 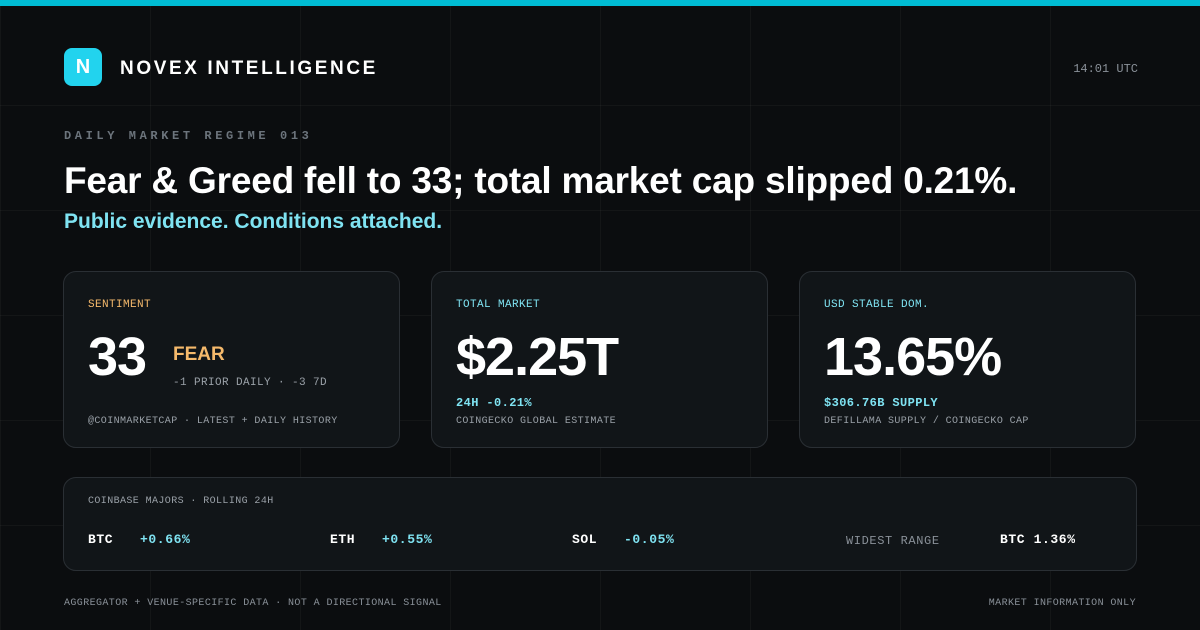 What do you see at coordinates (536, 421) in the screenshot?
I see `total-market-source: COINGECKO GLOBAL ESTIMATE` at bounding box center [536, 421].